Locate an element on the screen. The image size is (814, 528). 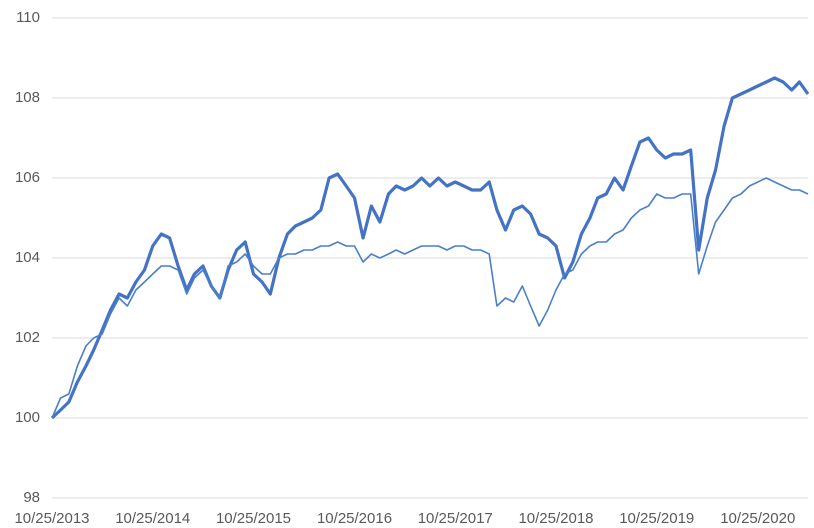
x-tick-label: 10/25/2020 is located at coordinates (757, 518).